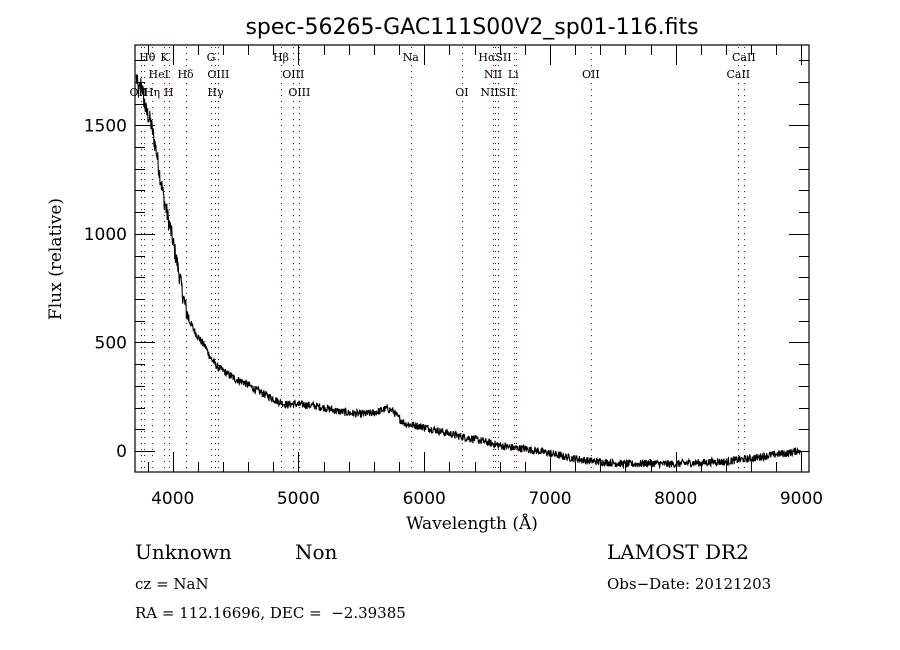  I want to click on x-tick-label: 7000, so click(549, 499).